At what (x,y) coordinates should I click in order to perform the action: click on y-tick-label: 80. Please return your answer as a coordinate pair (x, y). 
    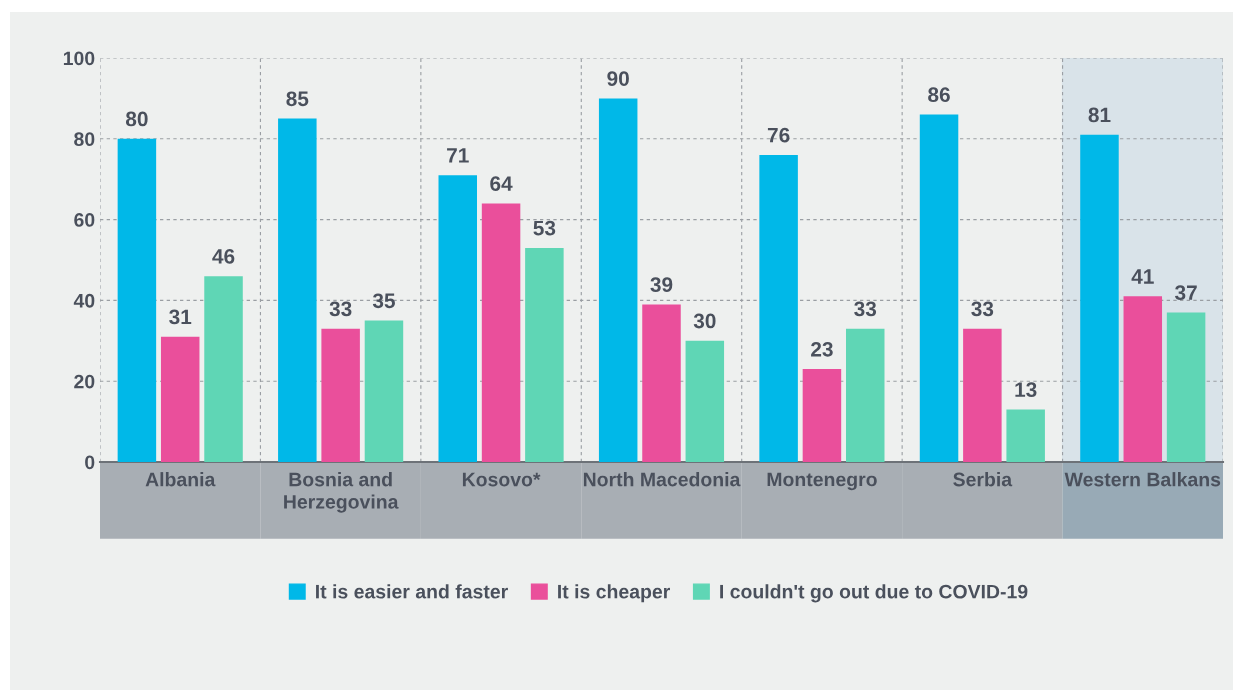
    Looking at the image, I should click on (84, 139).